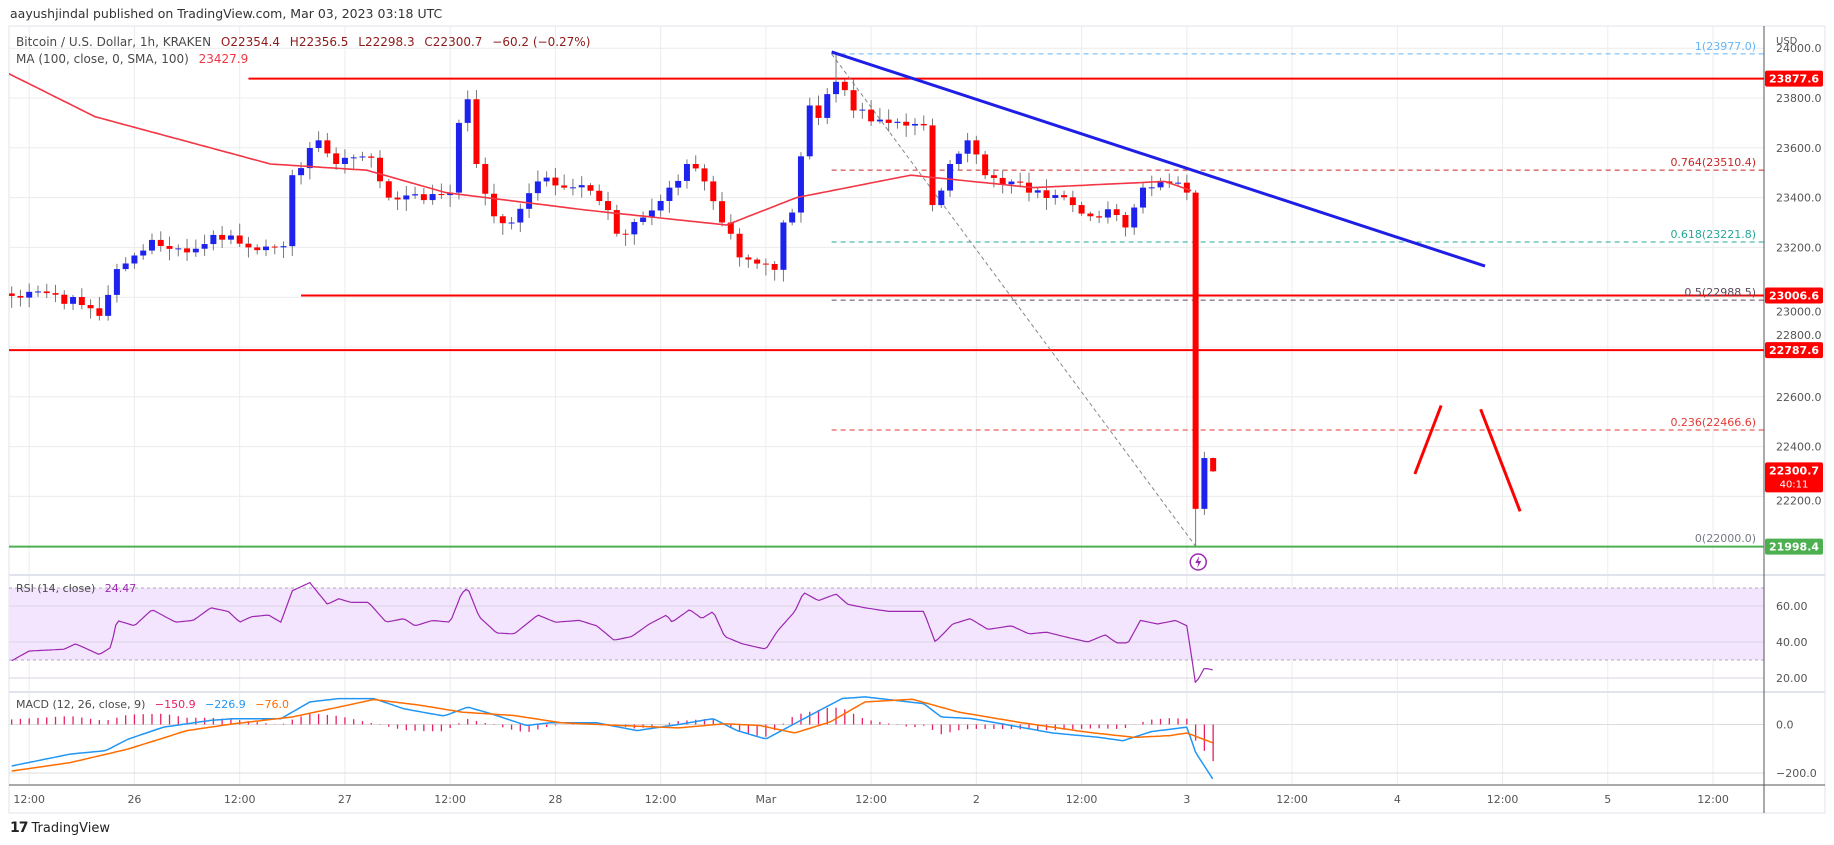 Image resolution: width=1834 pixels, height=845 pixels. I want to click on rsi-label: RSI (14, close), so click(56, 588).